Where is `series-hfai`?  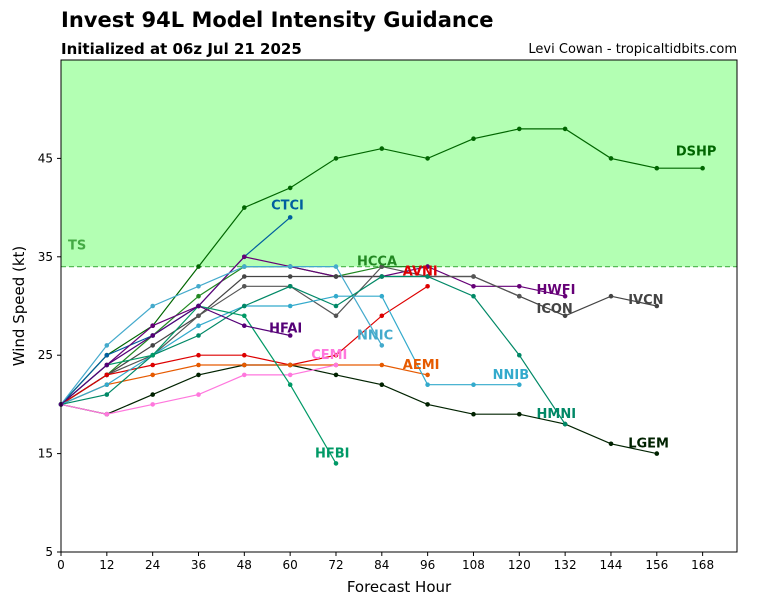
series-hfai is located at coordinates (175, 355).